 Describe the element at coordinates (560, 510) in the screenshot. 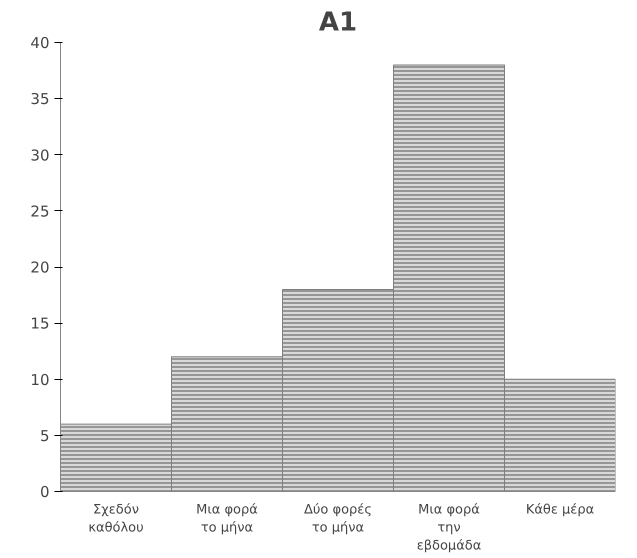

I see `x-tick-label: Κάθε μέρα` at that location.